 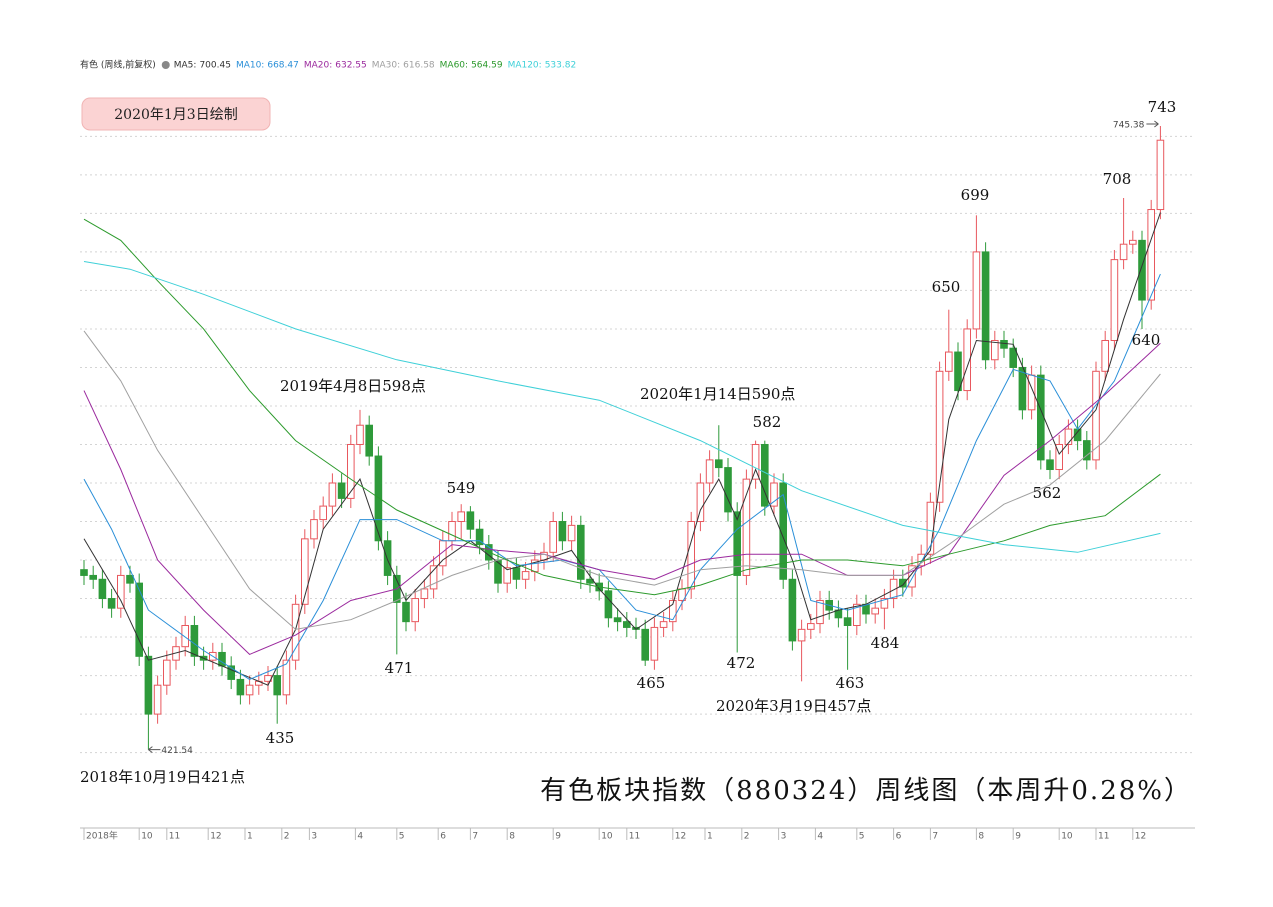 I want to click on price-label: 465, so click(x=651, y=683).